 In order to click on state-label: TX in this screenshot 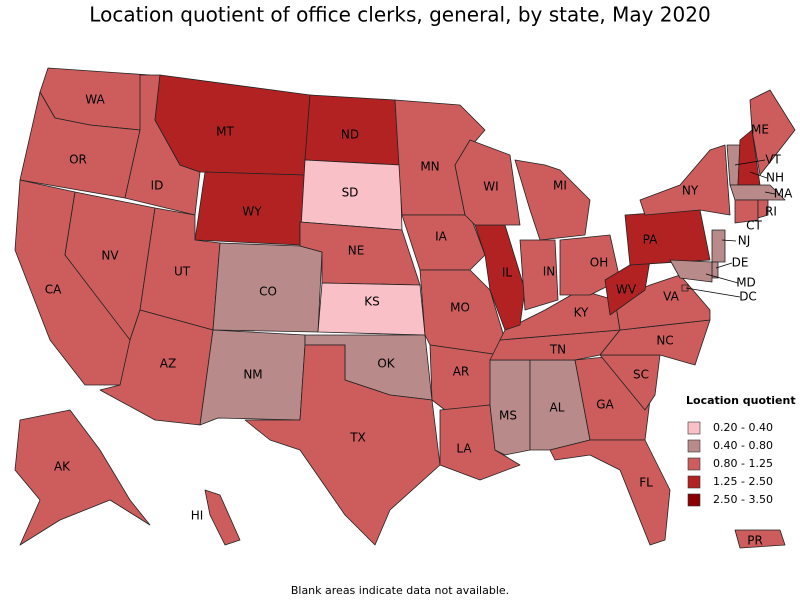, I will do `click(357, 438)`.